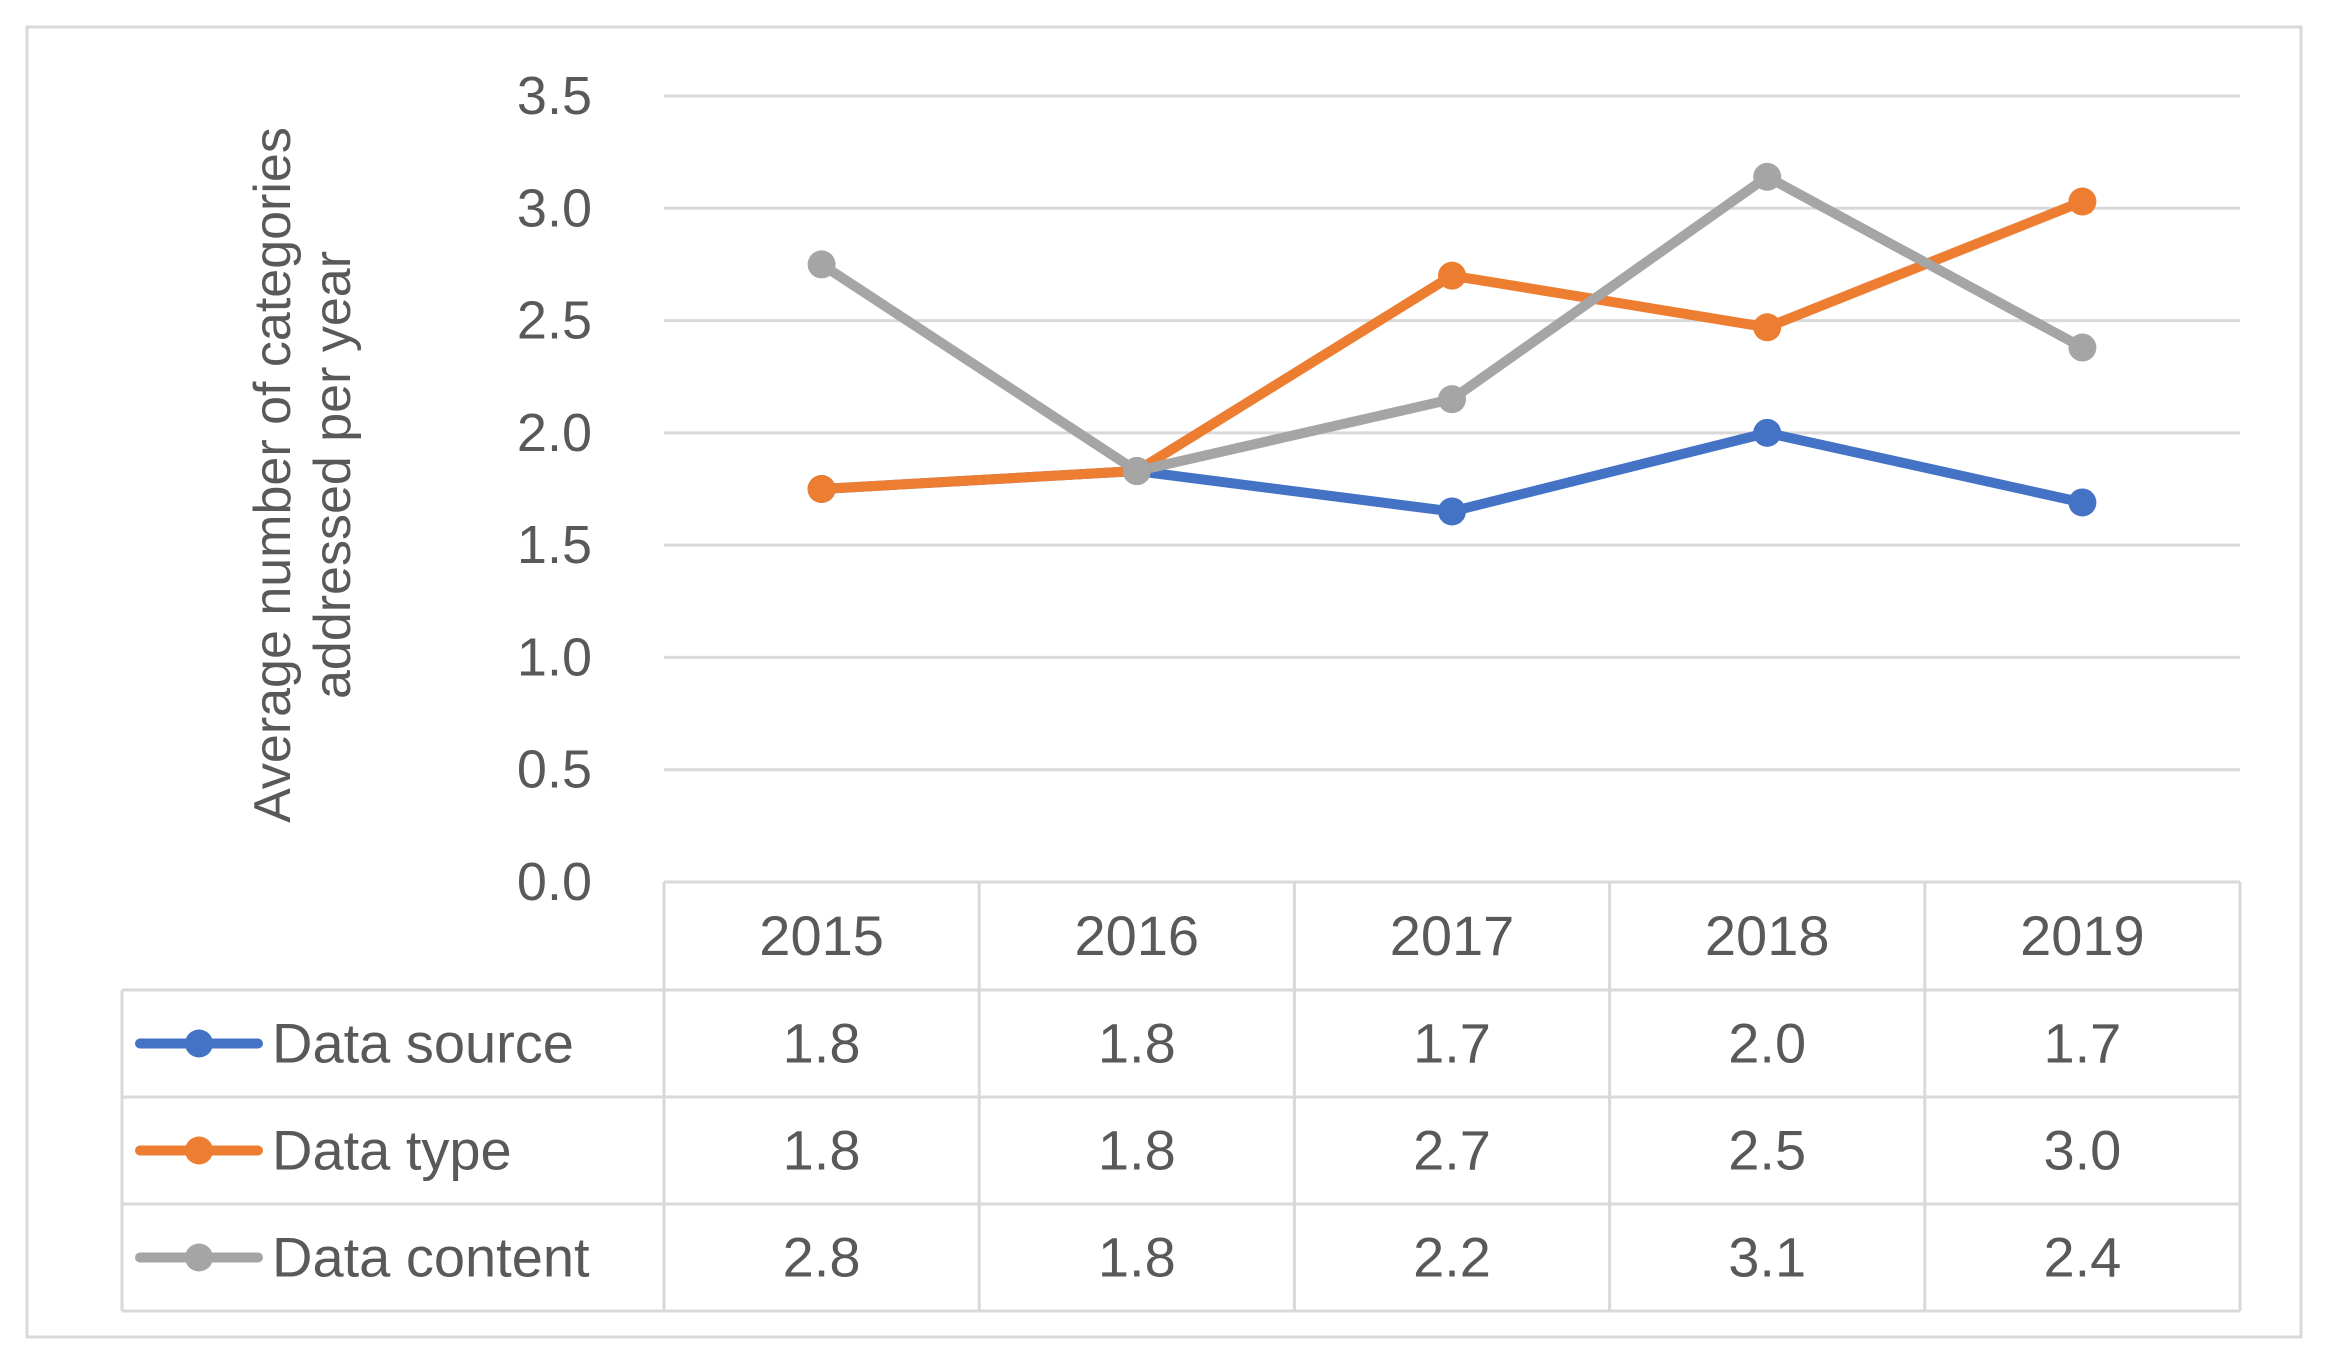  I want to click on x-axis-ticks: 2015 2016 2017 2018 2019, so click(1451, 935).